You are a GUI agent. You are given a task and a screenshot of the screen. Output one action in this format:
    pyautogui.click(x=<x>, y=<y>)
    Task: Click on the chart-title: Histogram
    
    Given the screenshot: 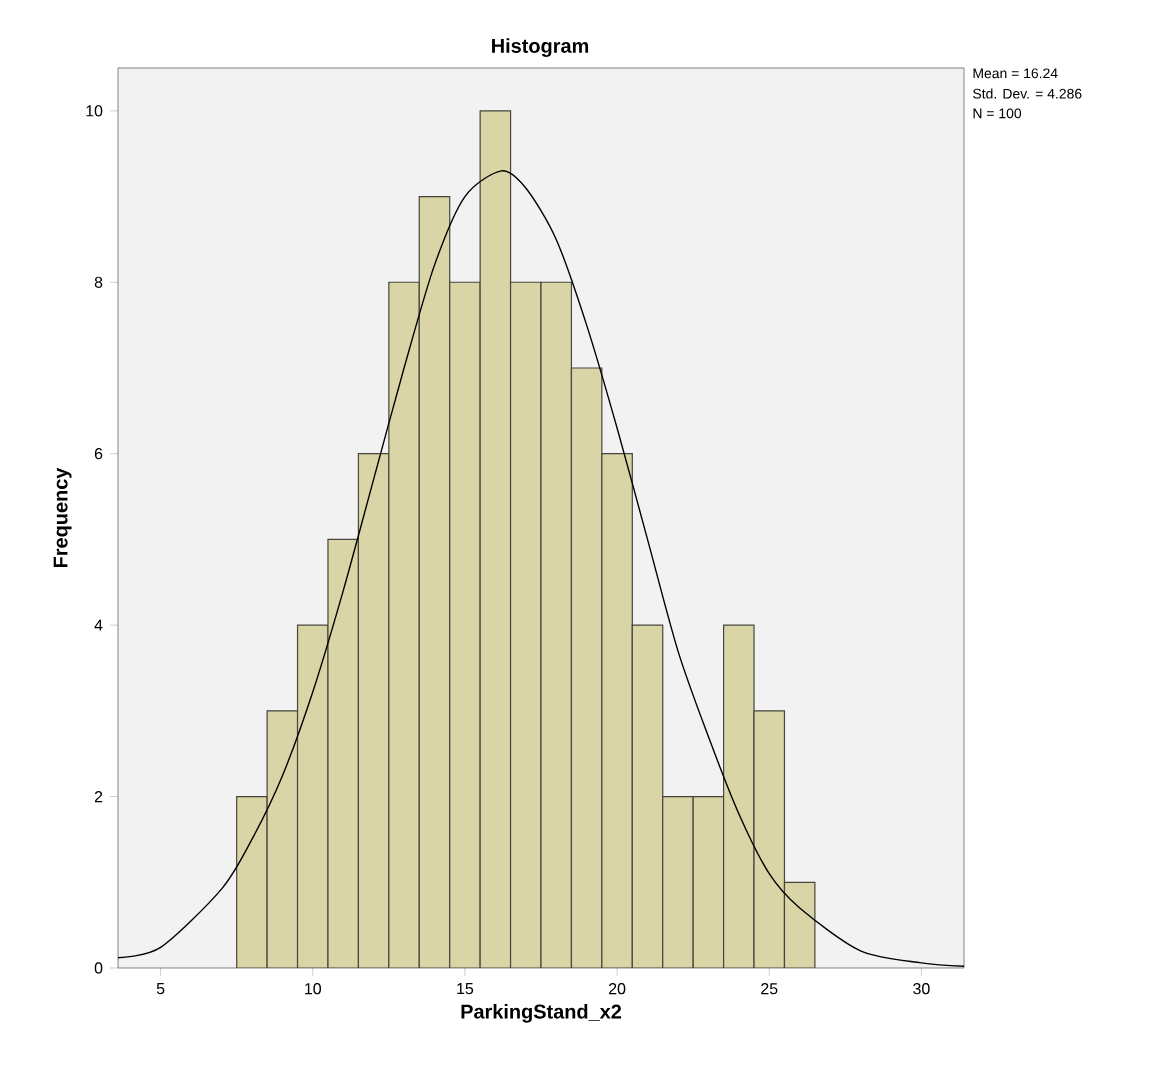 What is the action you would take?
    pyautogui.click(x=540, y=47)
    